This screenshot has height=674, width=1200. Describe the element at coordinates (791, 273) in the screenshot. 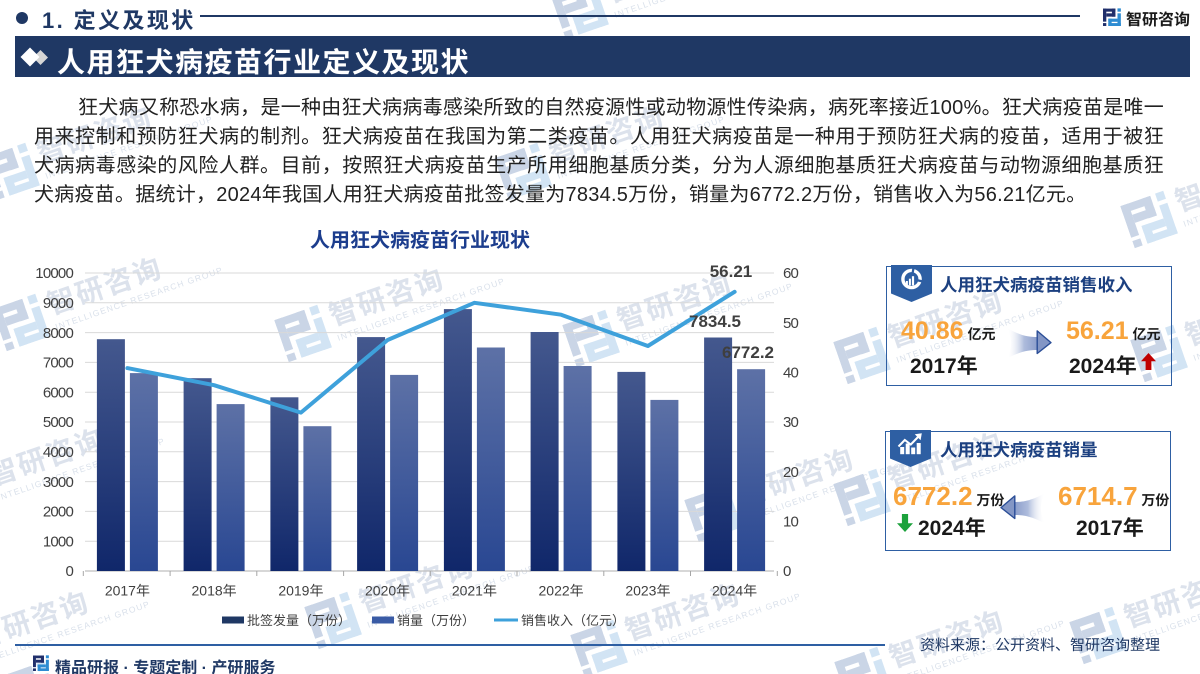

I see `svg-text: 60` at that location.